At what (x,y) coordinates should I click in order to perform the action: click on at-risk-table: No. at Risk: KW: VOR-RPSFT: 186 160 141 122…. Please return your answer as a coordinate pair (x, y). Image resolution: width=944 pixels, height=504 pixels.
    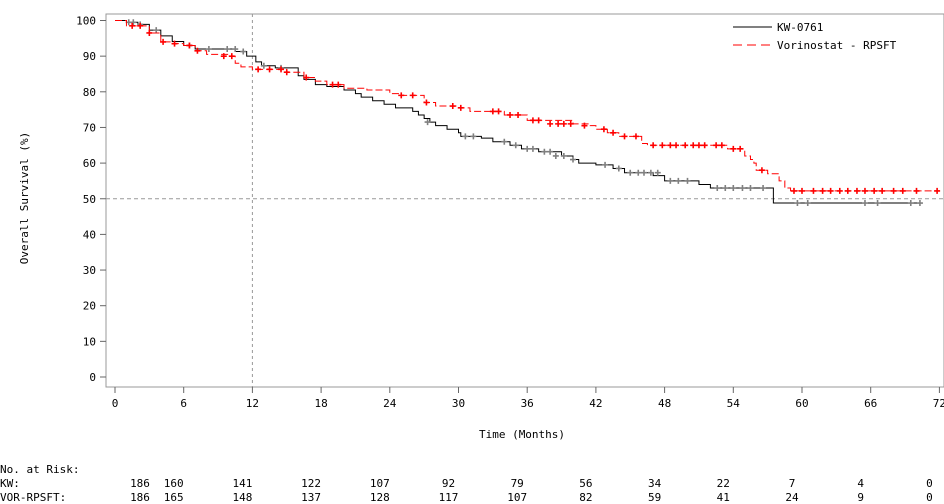
    Looking at the image, I should click on (466, 483).